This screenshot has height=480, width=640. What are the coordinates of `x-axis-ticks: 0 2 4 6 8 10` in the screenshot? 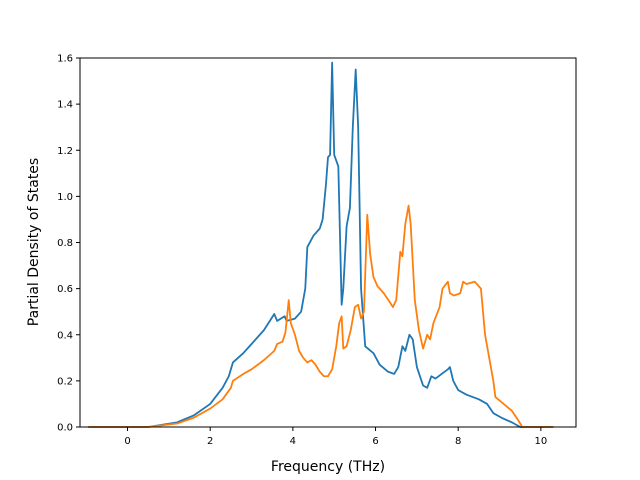 It's located at (335, 437).